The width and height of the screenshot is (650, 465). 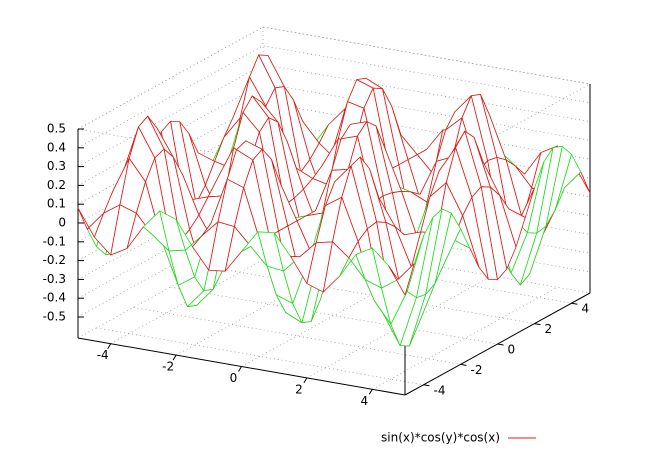 I want to click on x-tick-label: 0, so click(x=234, y=378).